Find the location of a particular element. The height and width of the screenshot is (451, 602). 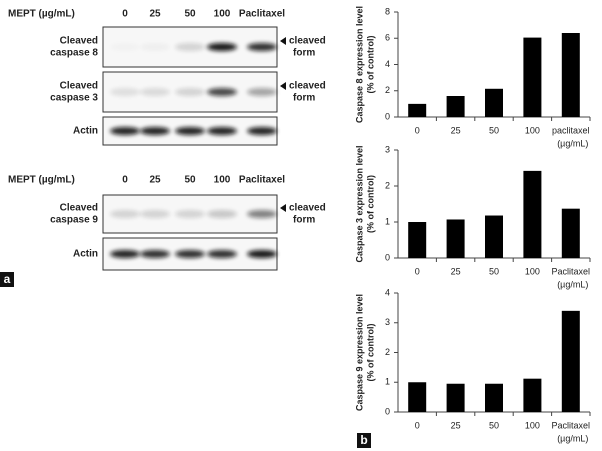

y-tick-label: 8 is located at coordinates (387, 11).